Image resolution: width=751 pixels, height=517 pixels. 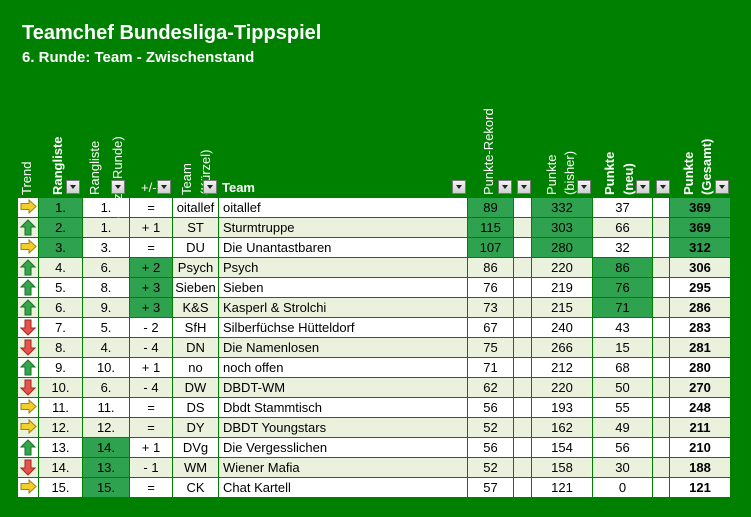 What do you see at coordinates (343, 487) in the screenshot?
I see `cell-team: Chat Kartell` at bounding box center [343, 487].